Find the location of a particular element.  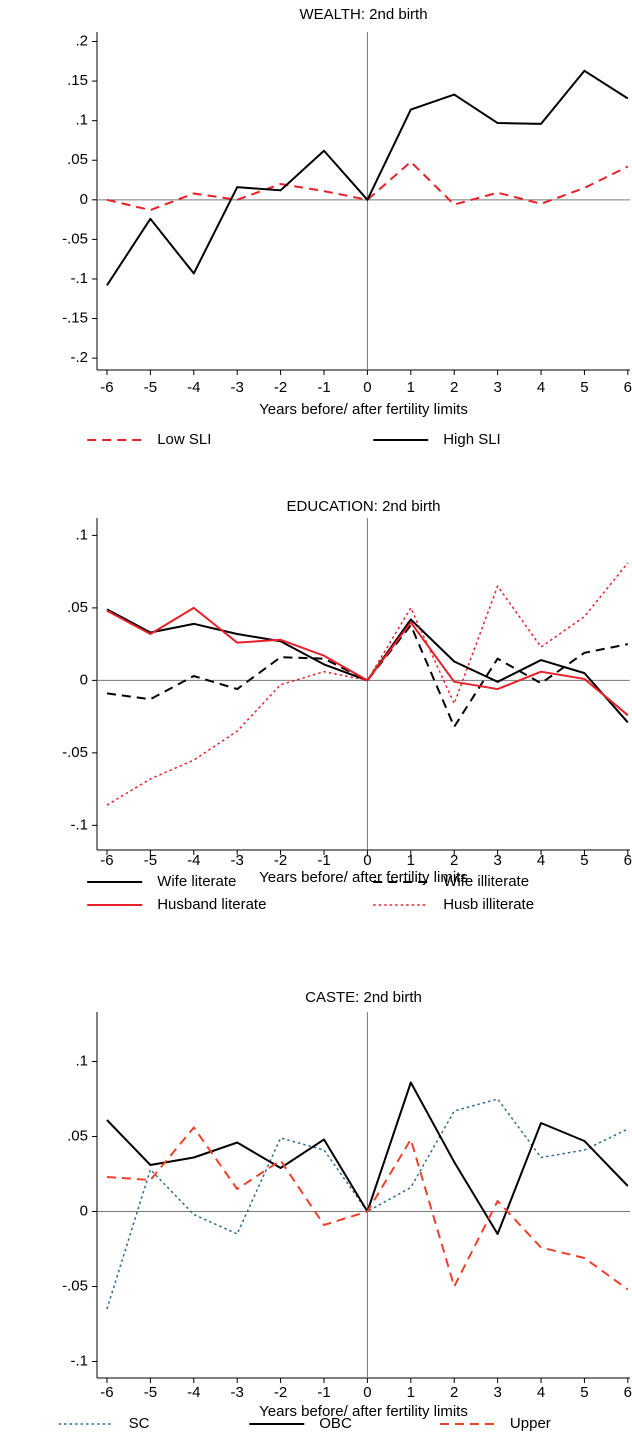

legend-label: Wife illiterate is located at coordinates (486, 881).